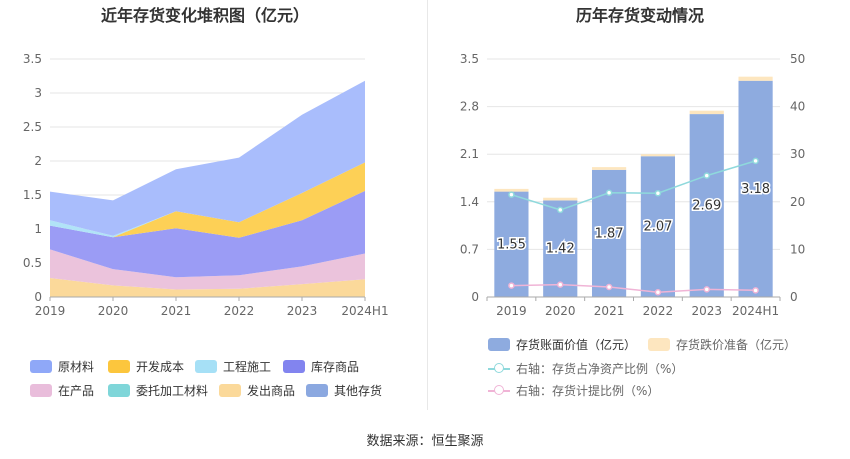  I want to click on legend-item-other-inventory: 其他存货, so click(344, 390).